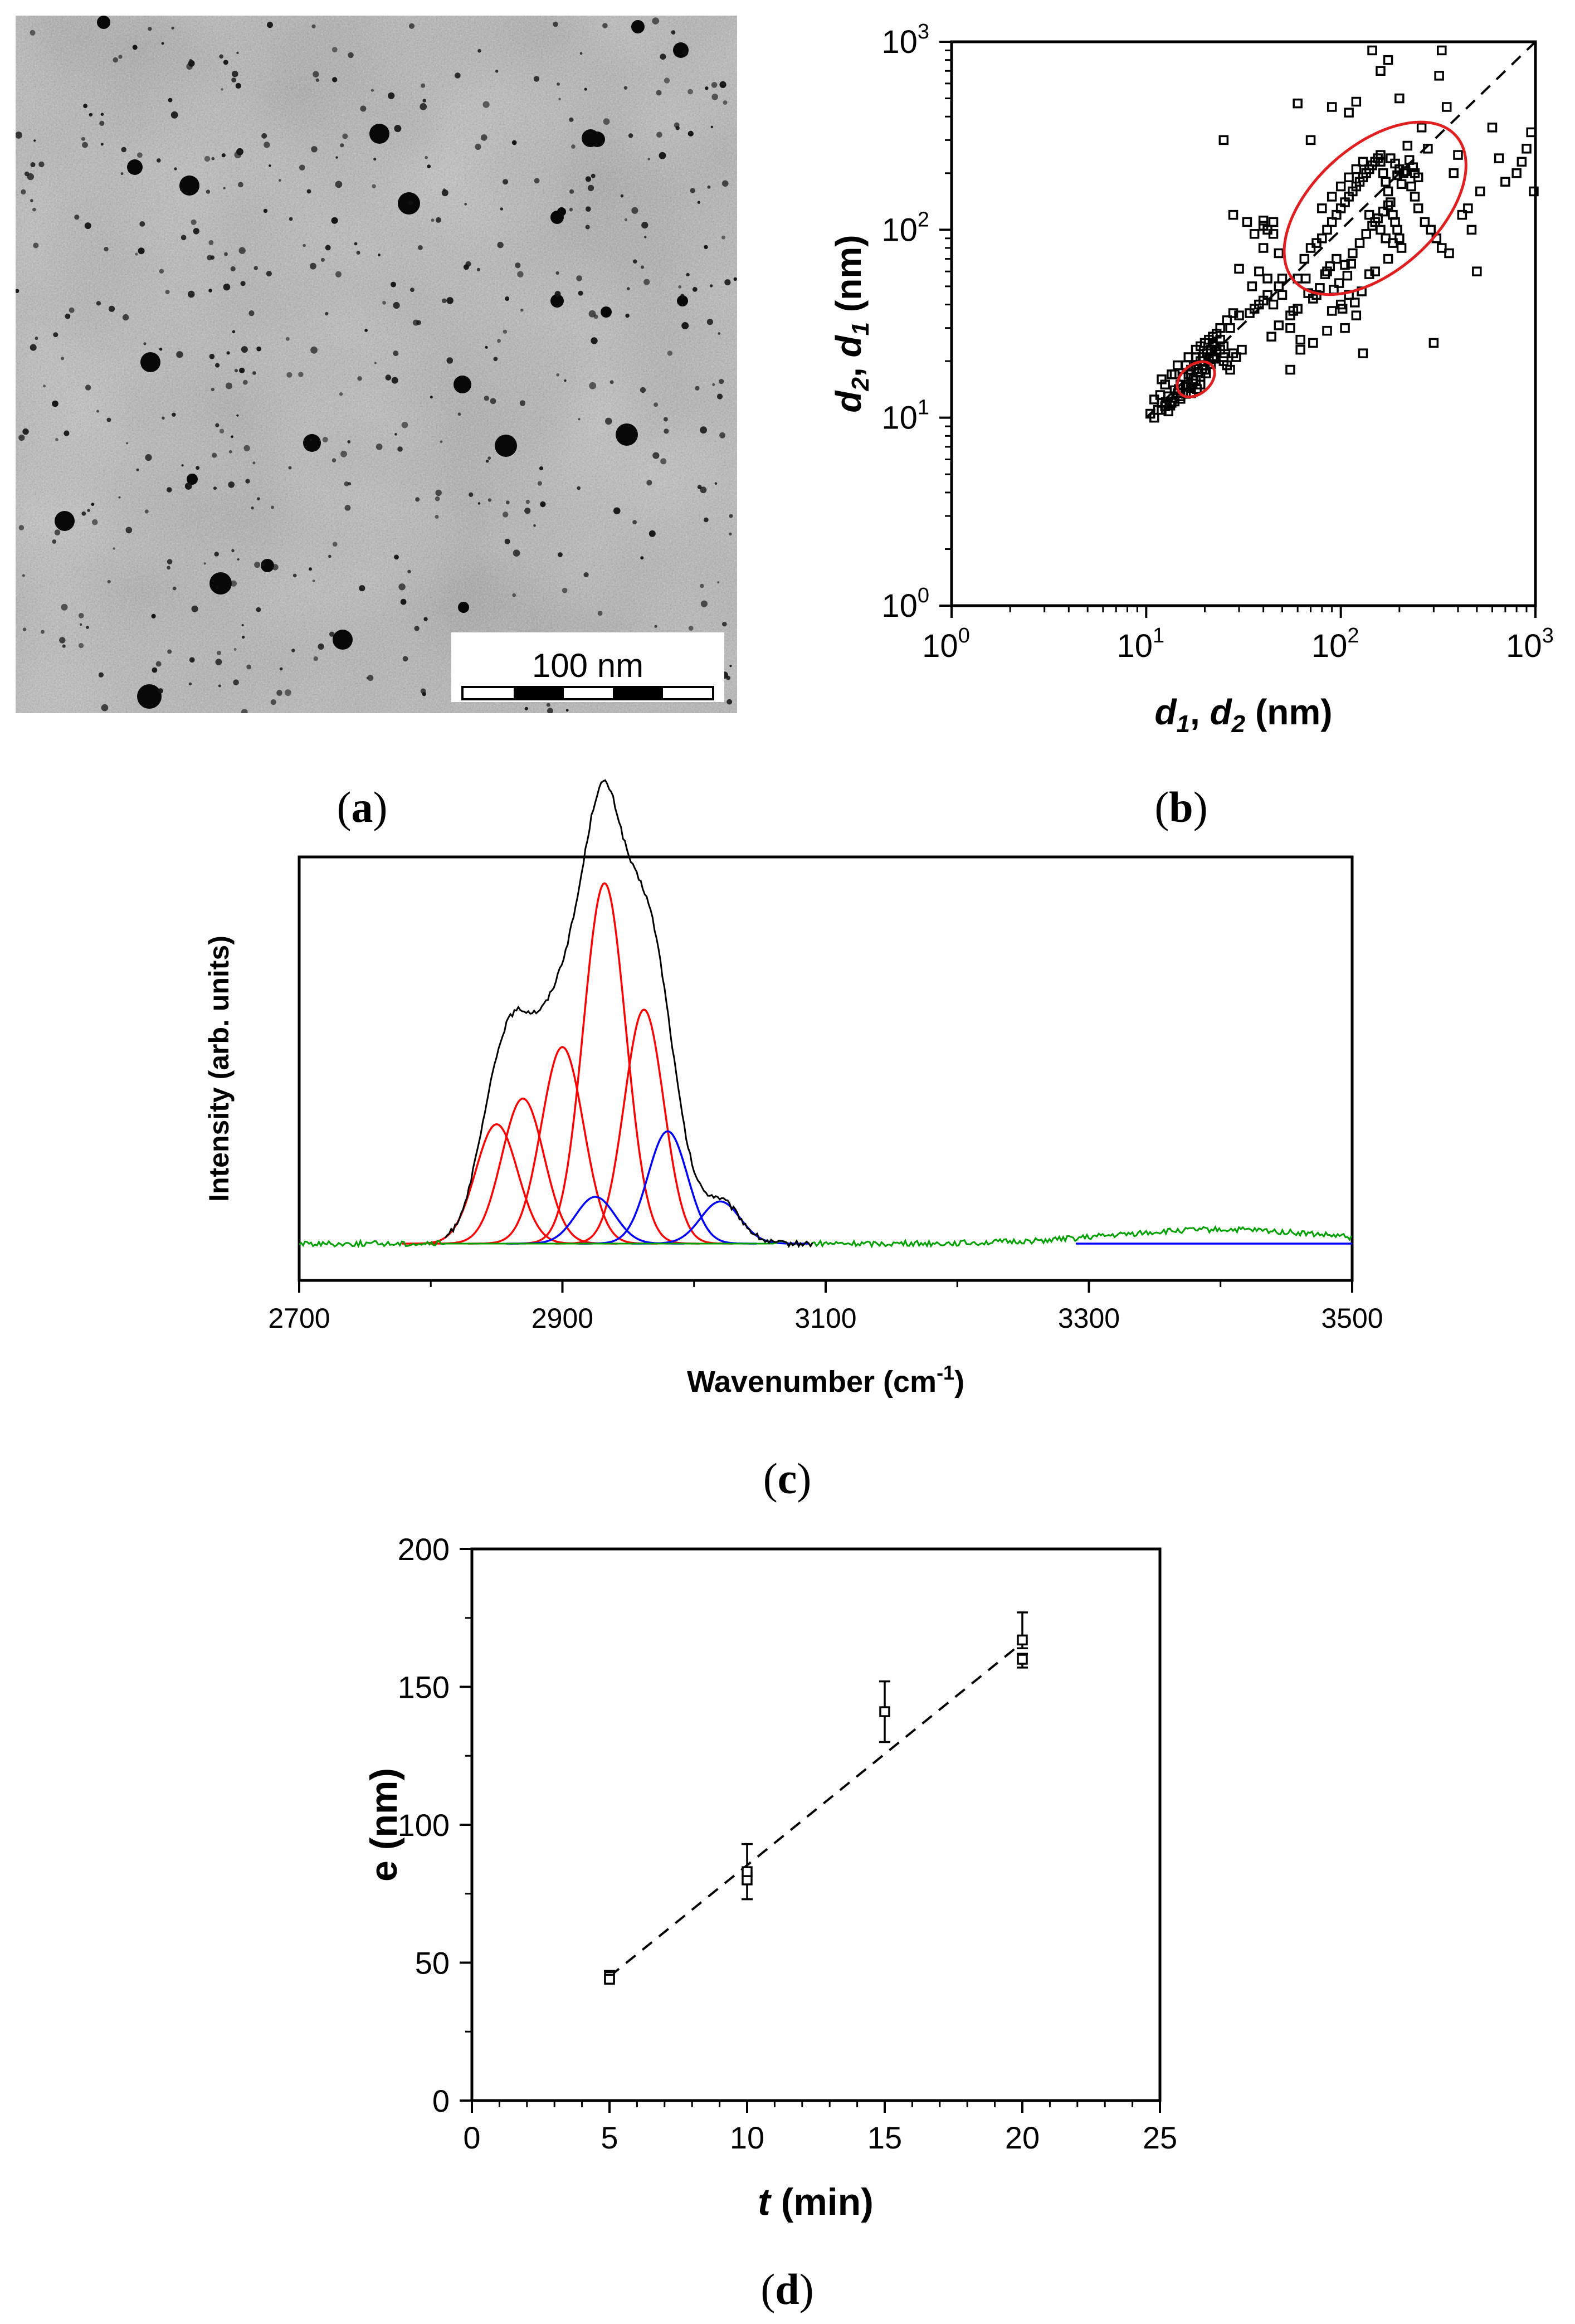 This screenshot has width=1575, height=2324. What do you see at coordinates (384, 1825) in the screenshot?
I see `plot-d-ylabel: e (nm)` at bounding box center [384, 1825].